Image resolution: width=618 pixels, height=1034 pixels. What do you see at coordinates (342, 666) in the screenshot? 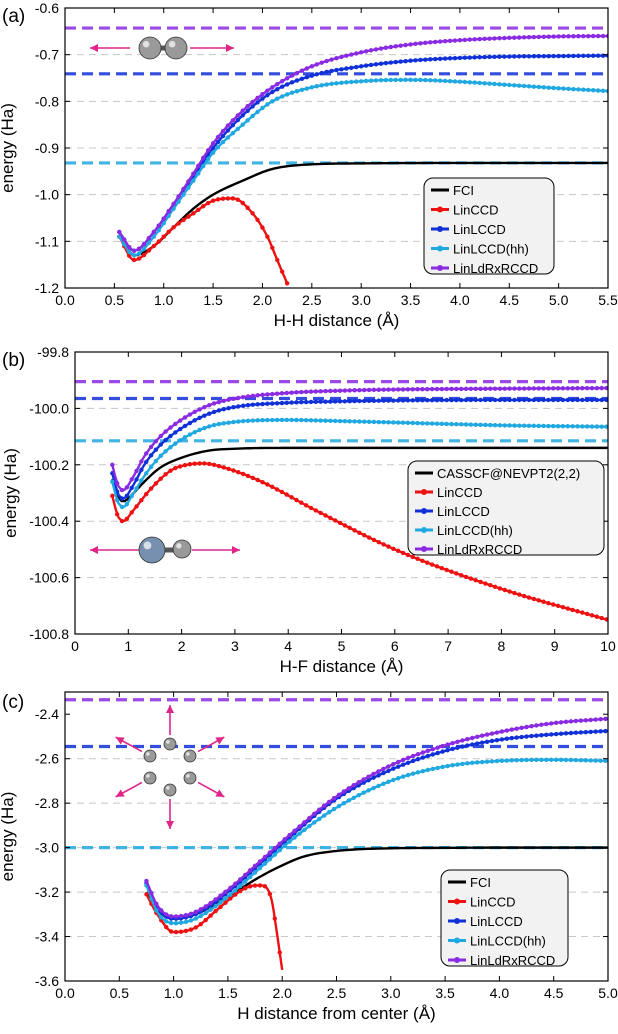
I see `x-axis-label: H-F distance (Å)` at bounding box center [342, 666].